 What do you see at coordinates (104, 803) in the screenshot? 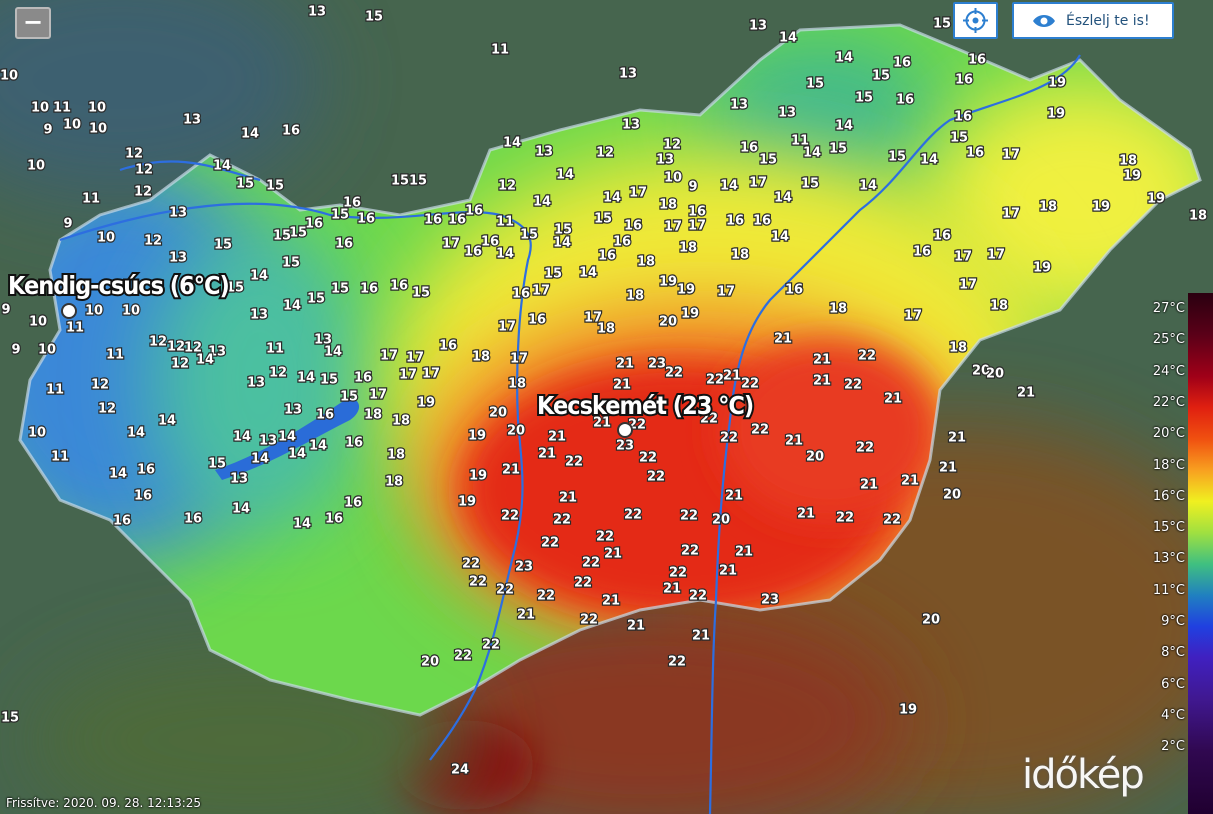
I see `updated-time: Frissítve: 2020. 09. 28. 12:13:25` at bounding box center [104, 803].